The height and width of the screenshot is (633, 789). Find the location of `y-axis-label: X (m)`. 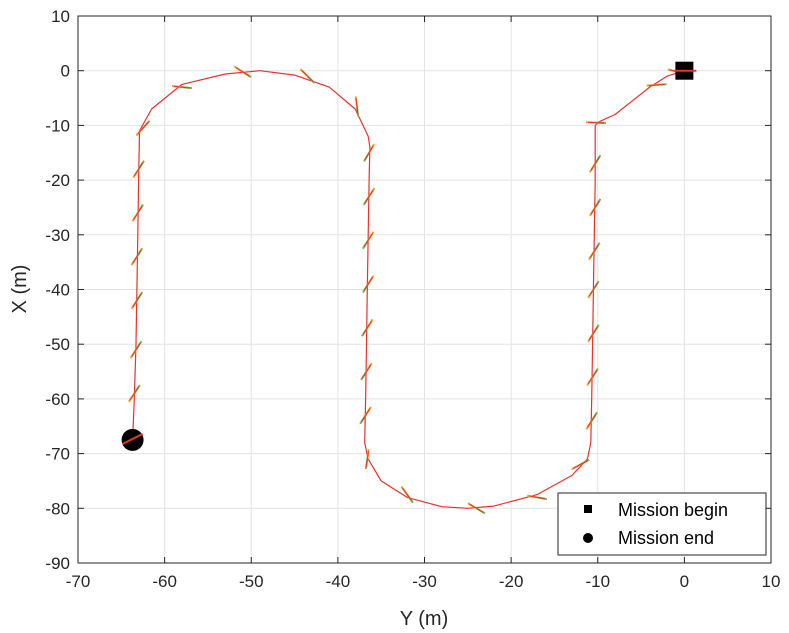

y-axis-label: X (m) is located at coordinates (20, 289).